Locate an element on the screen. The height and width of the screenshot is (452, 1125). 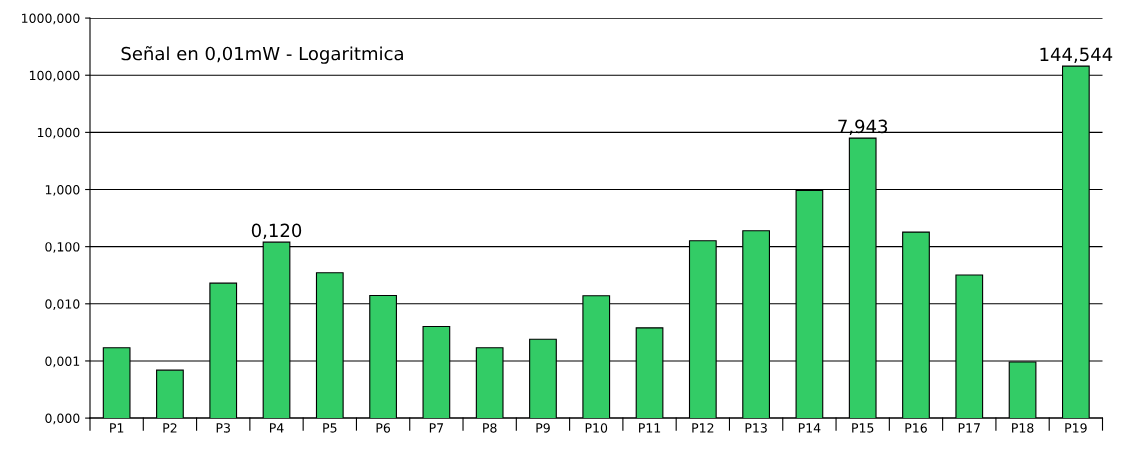
x-tick-label: P12 is located at coordinates (703, 428).